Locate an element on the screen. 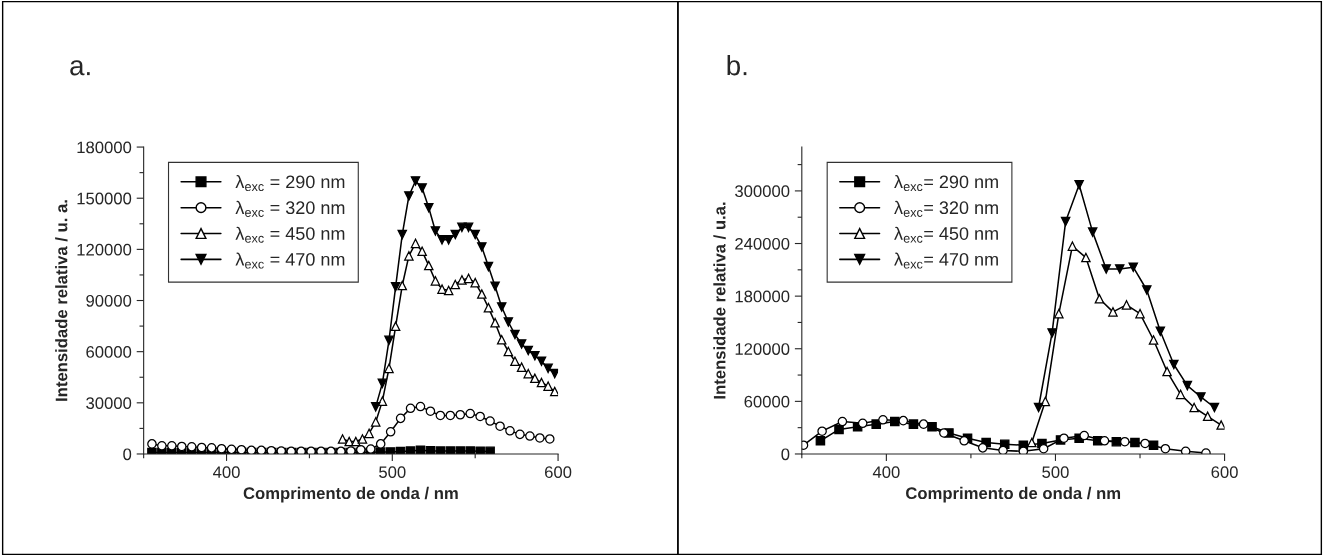  y-tick-label: 30000 is located at coordinates (109, 403).